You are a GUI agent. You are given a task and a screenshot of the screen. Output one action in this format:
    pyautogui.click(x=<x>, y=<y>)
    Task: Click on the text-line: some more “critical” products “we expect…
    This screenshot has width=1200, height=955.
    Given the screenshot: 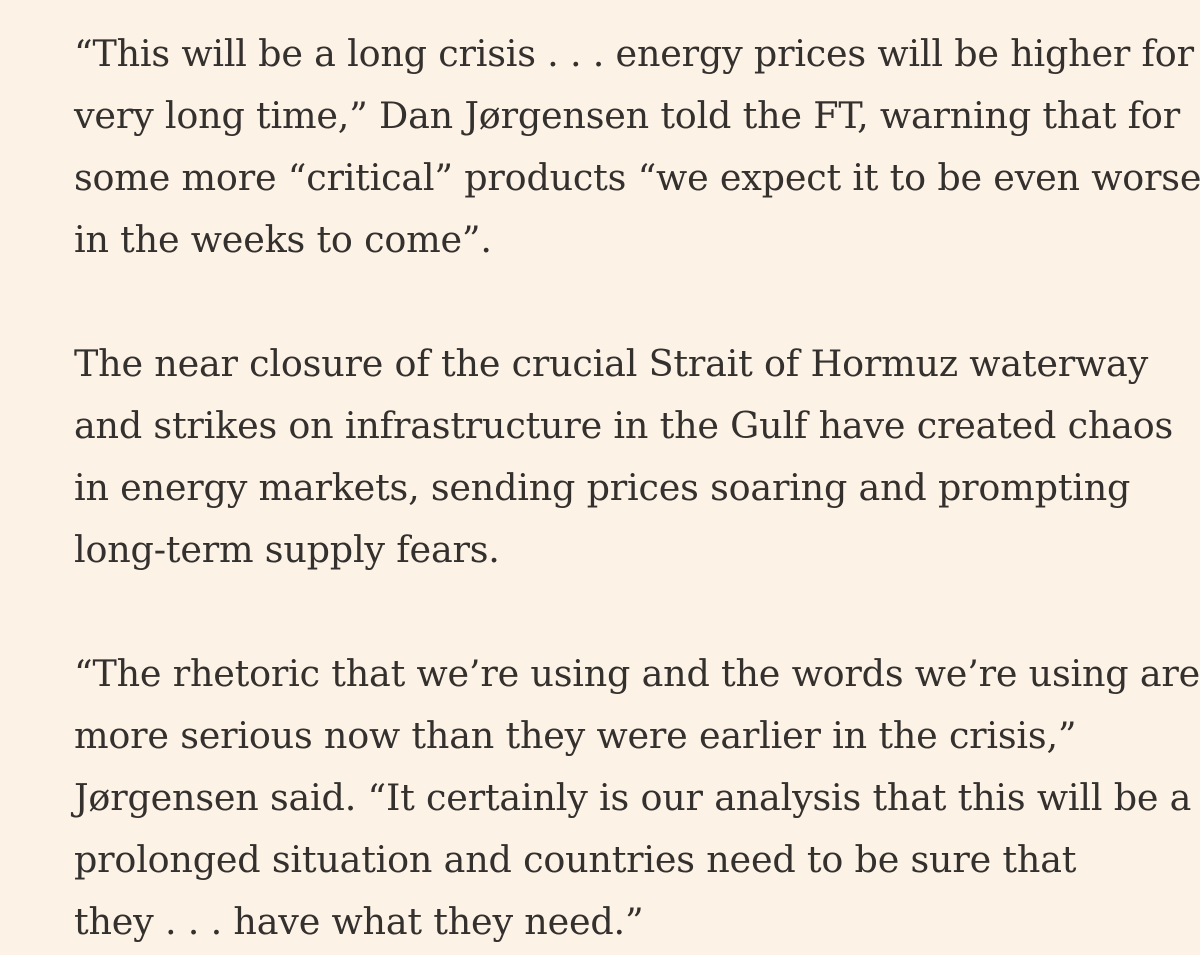 What is the action you would take?
    pyautogui.click(x=637, y=177)
    